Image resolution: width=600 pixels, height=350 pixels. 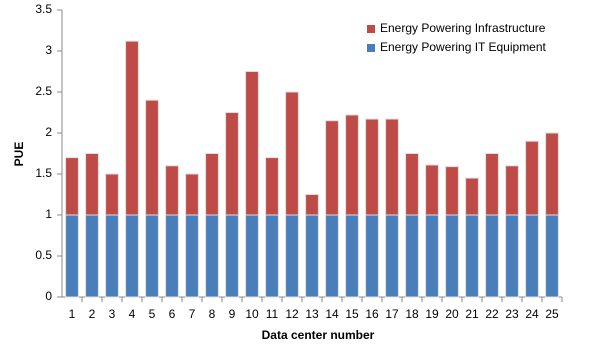 I want to click on y-axis-title: PUE, so click(x=19, y=154).